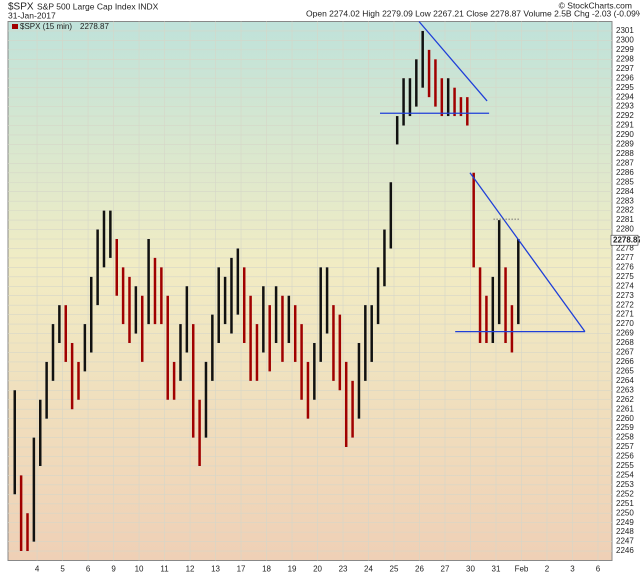 Image resolution: width=640 pixels, height=576 pixels. Describe the element at coordinates (94, 26) in the screenshot. I see `legend-value: 2278.87` at that location.